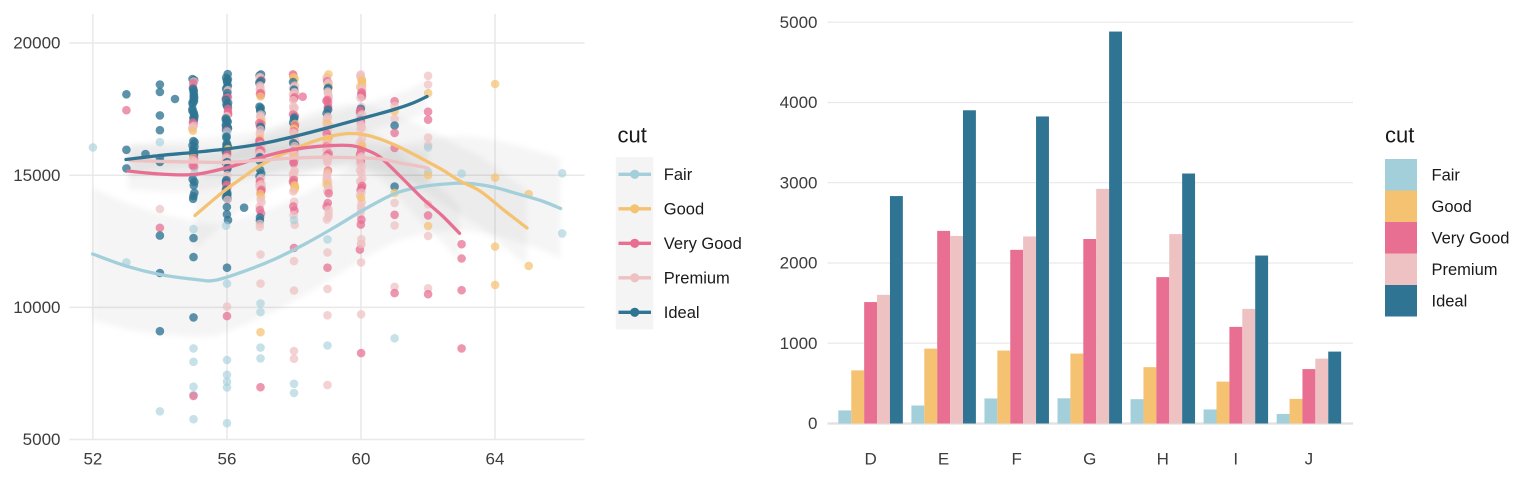 The width and height of the screenshot is (1536, 485). I want to click on svg-text: H, so click(1163, 459).